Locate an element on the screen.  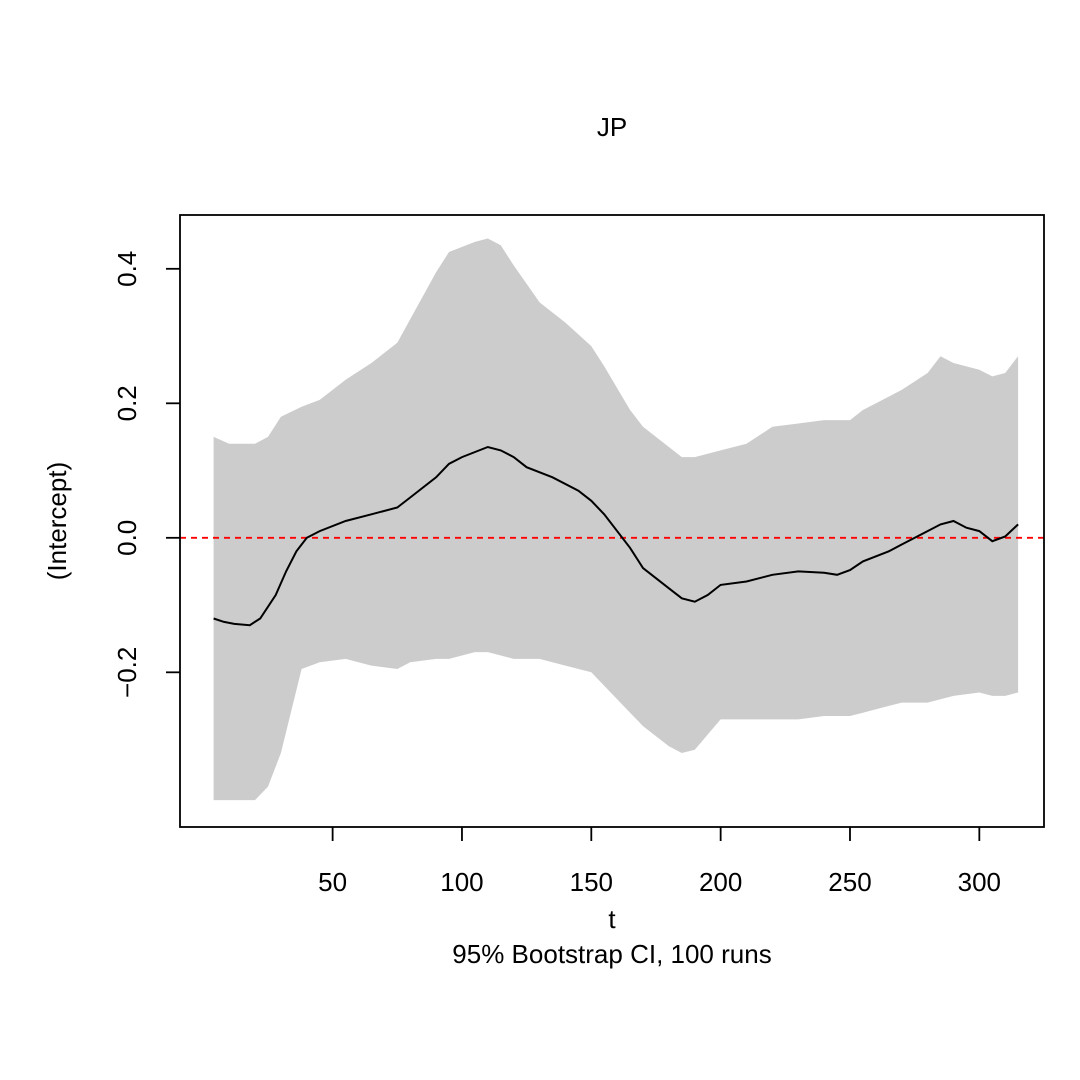
x-tick-label: 100 is located at coordinates (461, 882).